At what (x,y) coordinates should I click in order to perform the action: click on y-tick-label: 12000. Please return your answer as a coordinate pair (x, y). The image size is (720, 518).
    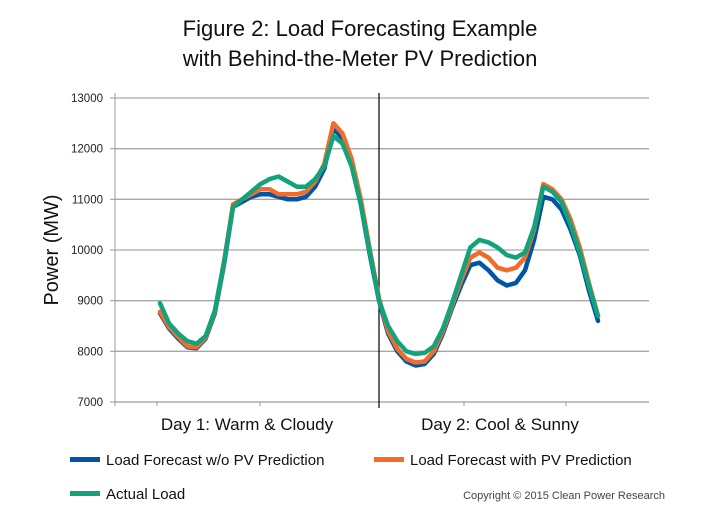
    Looking at the image, I should click on (87, 150).